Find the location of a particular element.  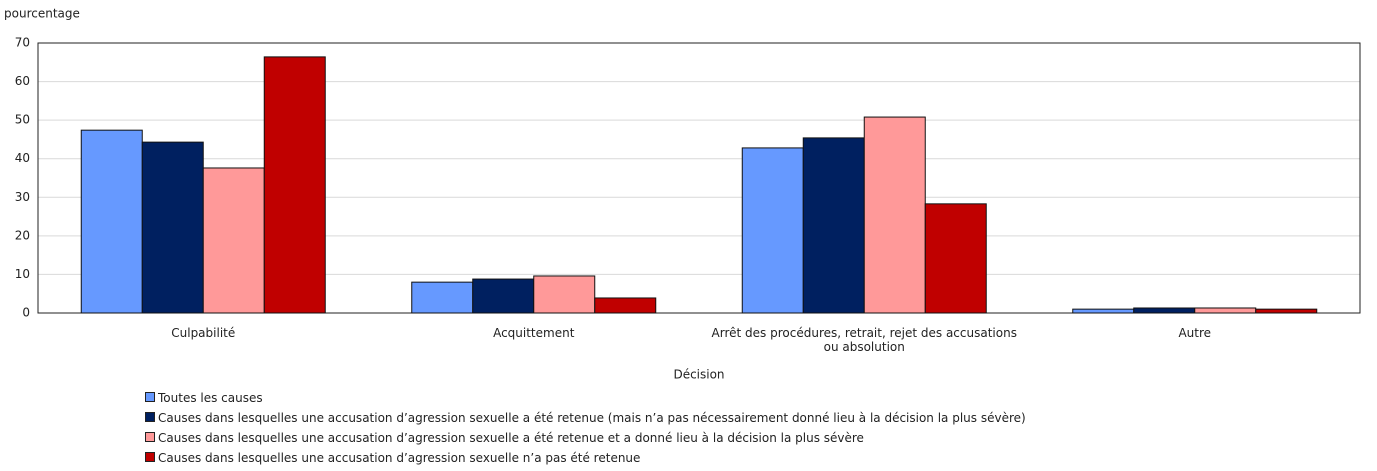

y-tick-label: 50 is located at coordinates (22, 120).